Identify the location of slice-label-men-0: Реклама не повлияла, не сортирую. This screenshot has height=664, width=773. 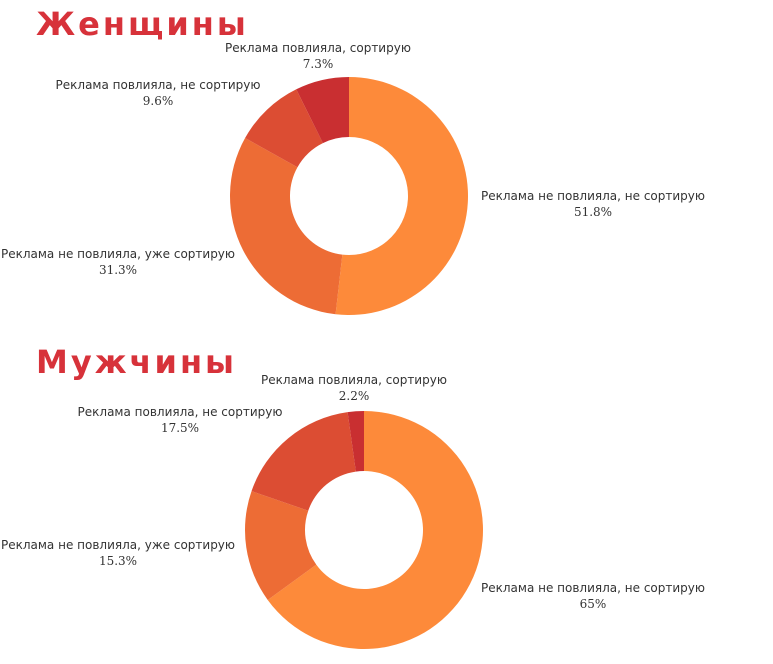
(593, 588).